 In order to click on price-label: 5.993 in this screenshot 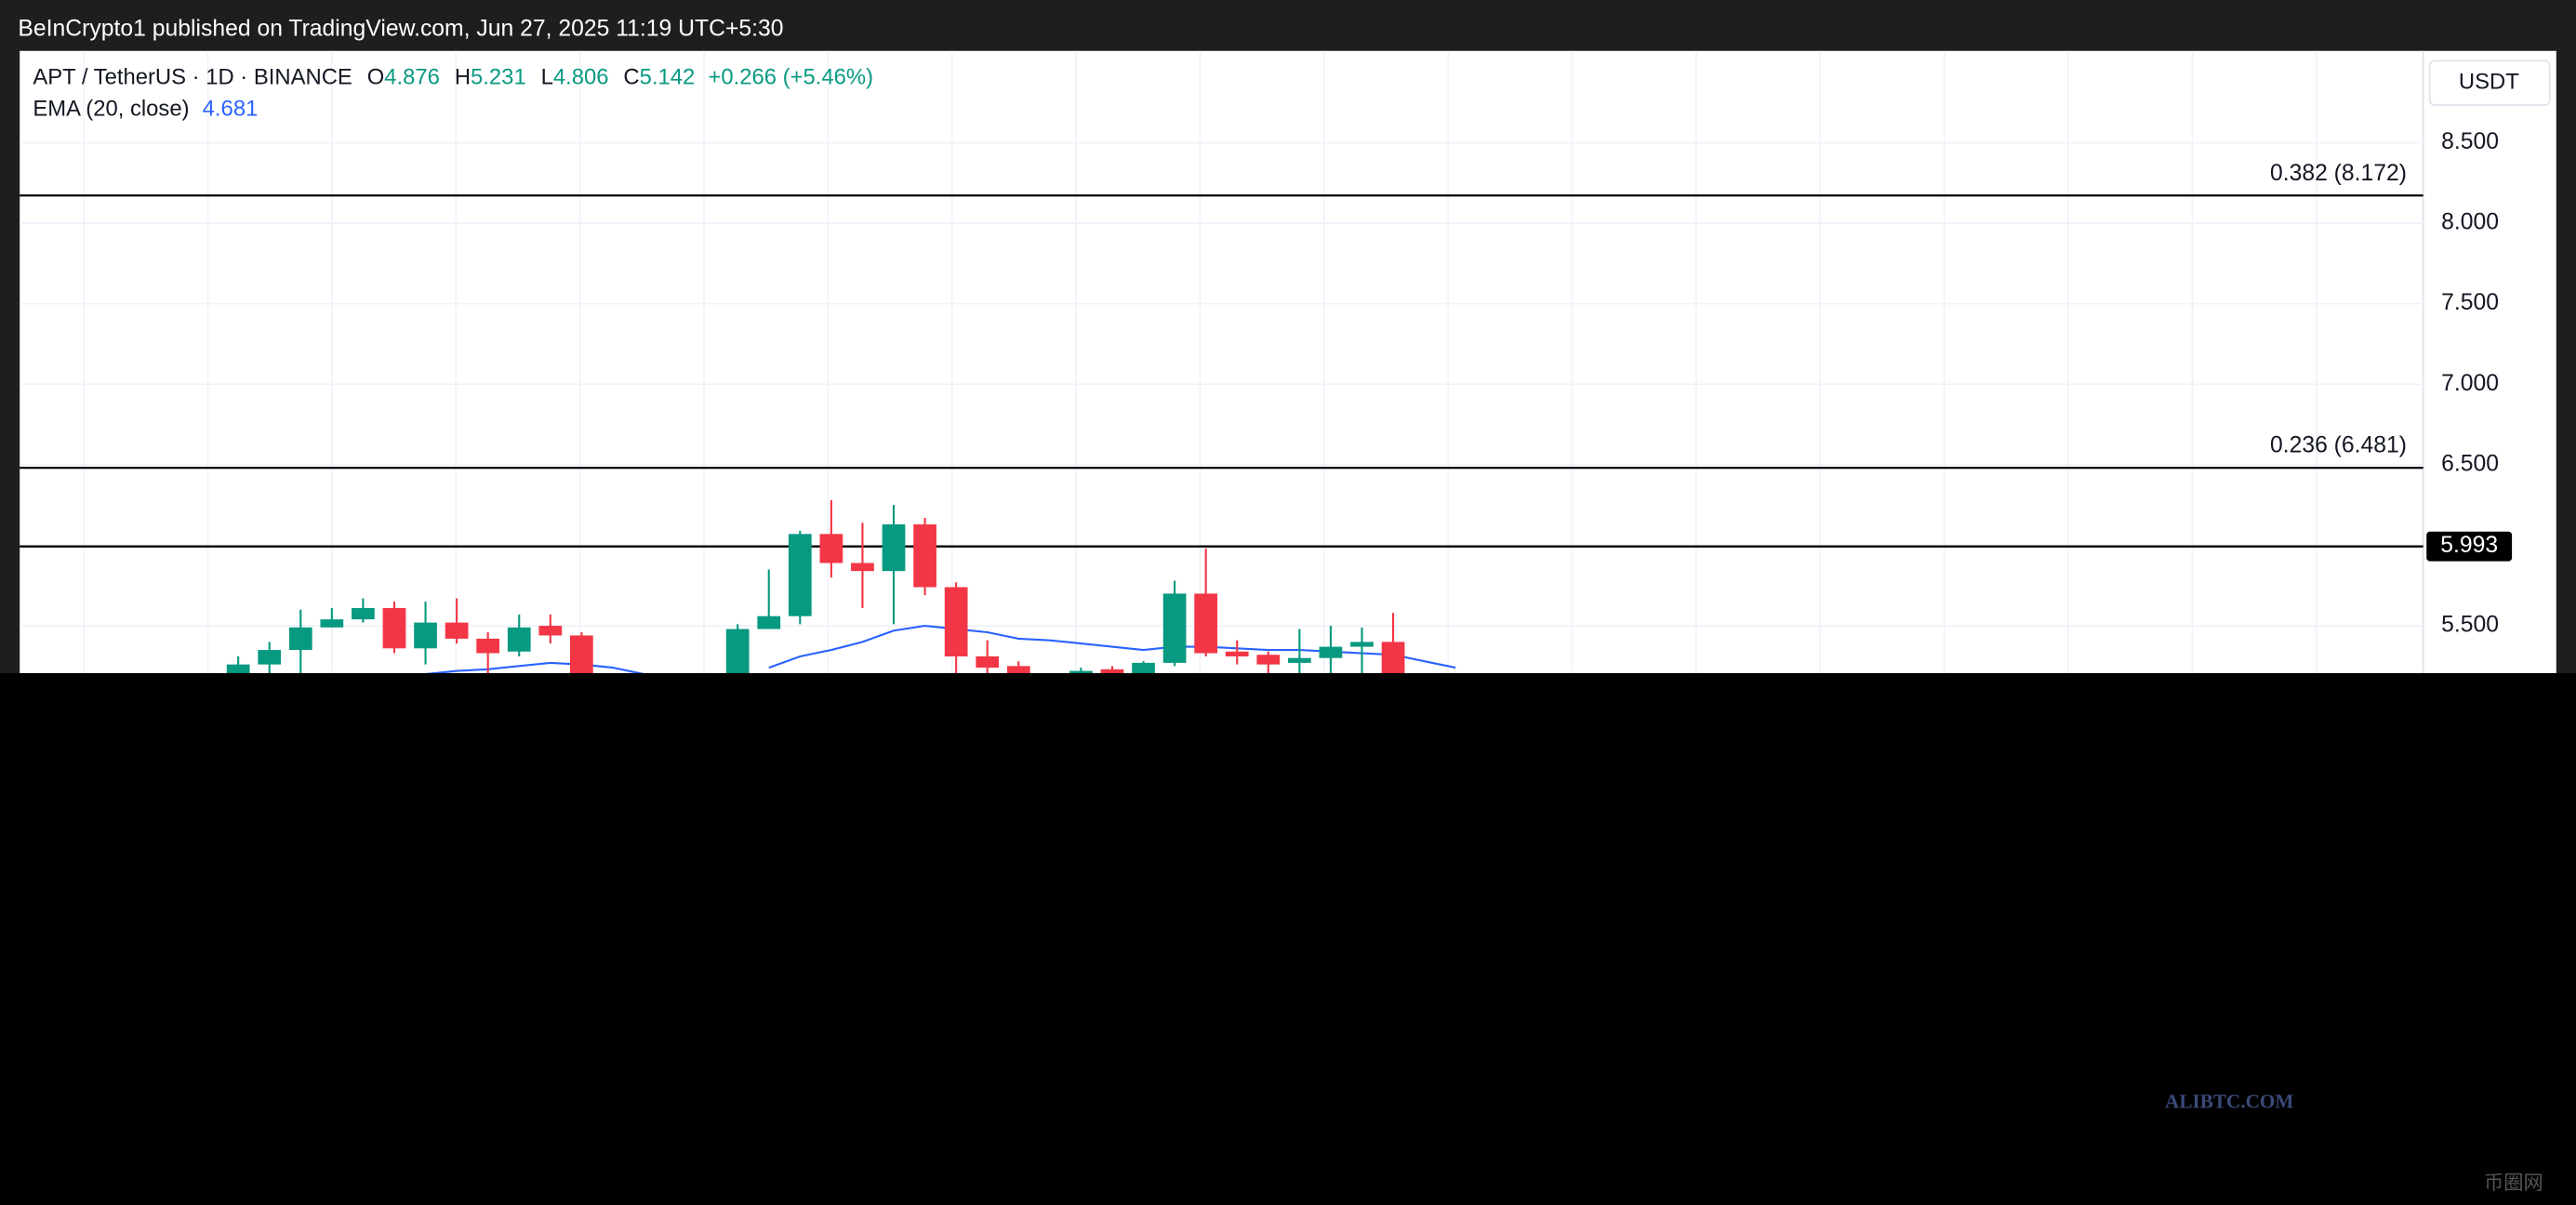, I will do `click(2469, 545)`.